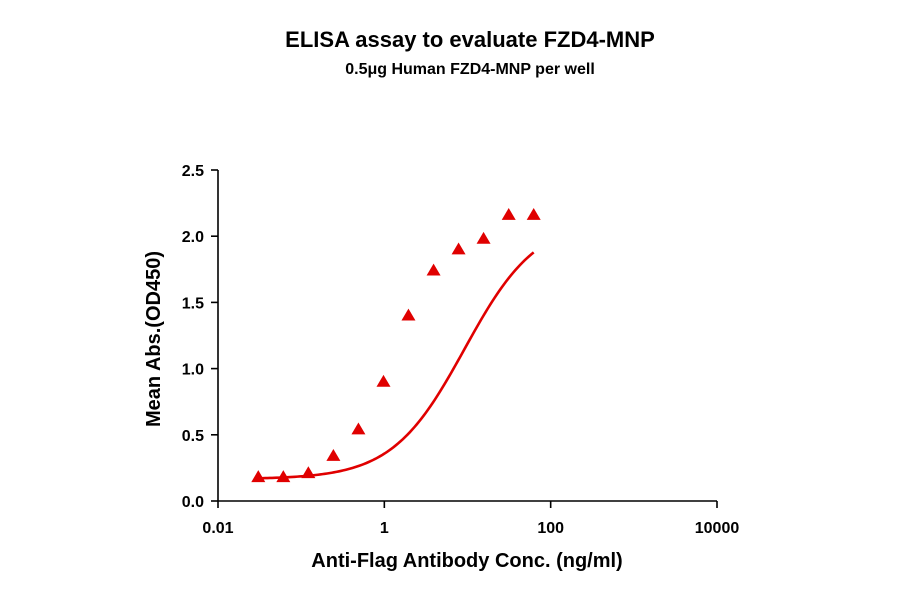 The image size is (900, 594). What do you see at coordinates (396, 365) in the screenshot?
I see `fit-curve` at bounding box center [396, 365].